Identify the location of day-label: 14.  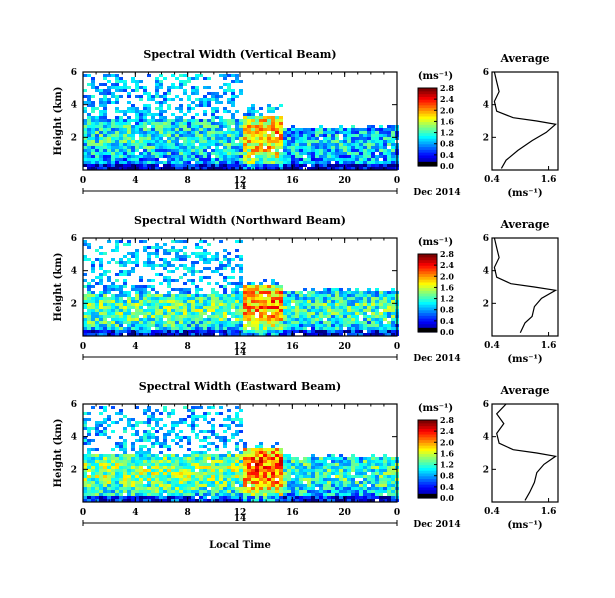
(240, 353).